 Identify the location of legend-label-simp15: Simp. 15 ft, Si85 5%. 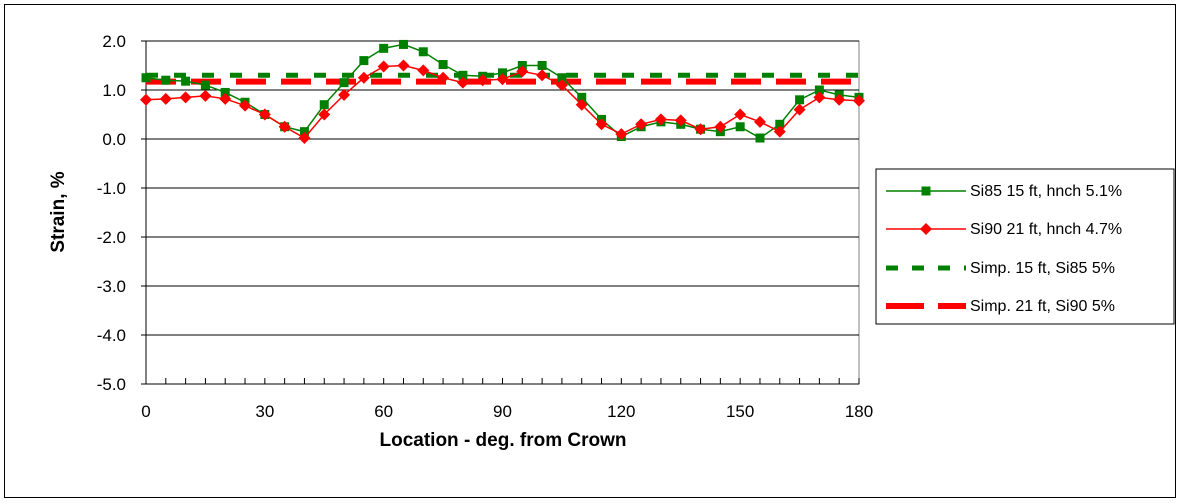
(1042, 268).